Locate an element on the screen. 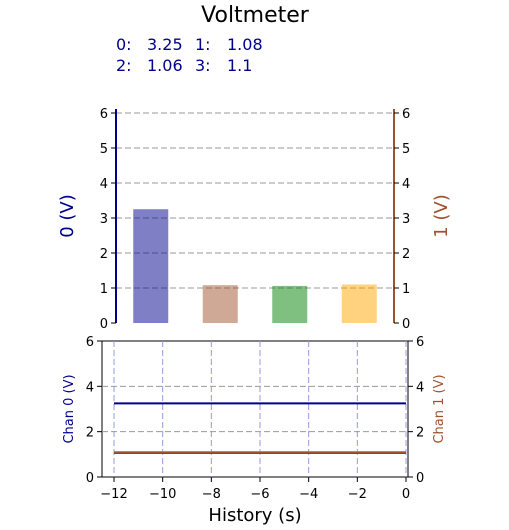 The image size is (509, 530). history-right-tick-label: 2 is located at coordinates (420, 433).